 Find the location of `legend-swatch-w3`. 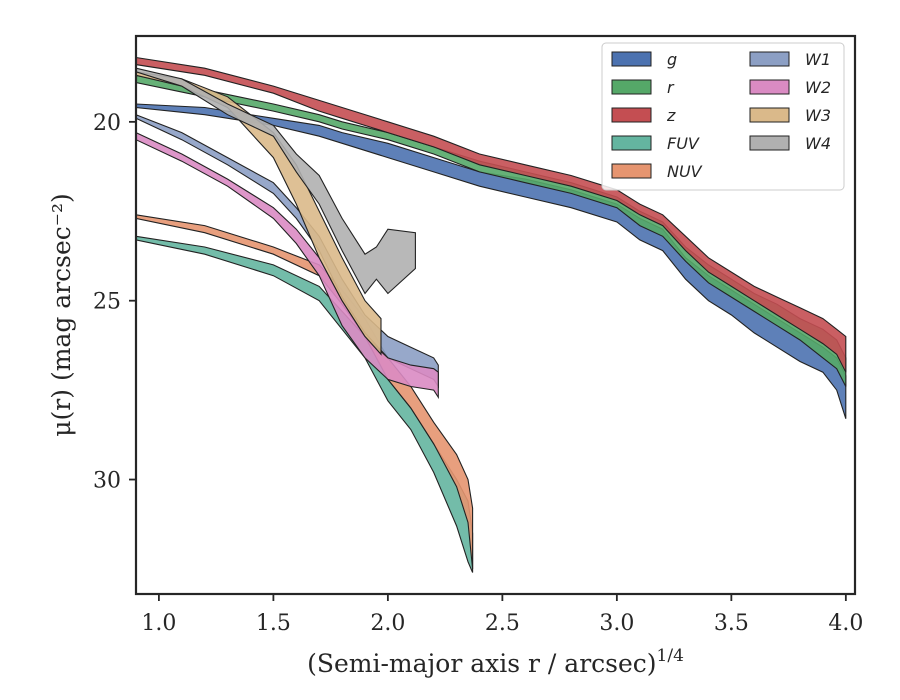

legend-swatch-w3 is located at coordinates (769, 115).